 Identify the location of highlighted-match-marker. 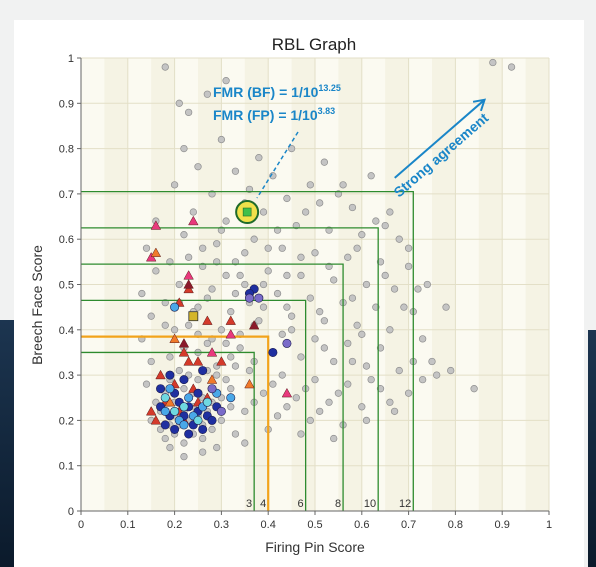
(247, 212).